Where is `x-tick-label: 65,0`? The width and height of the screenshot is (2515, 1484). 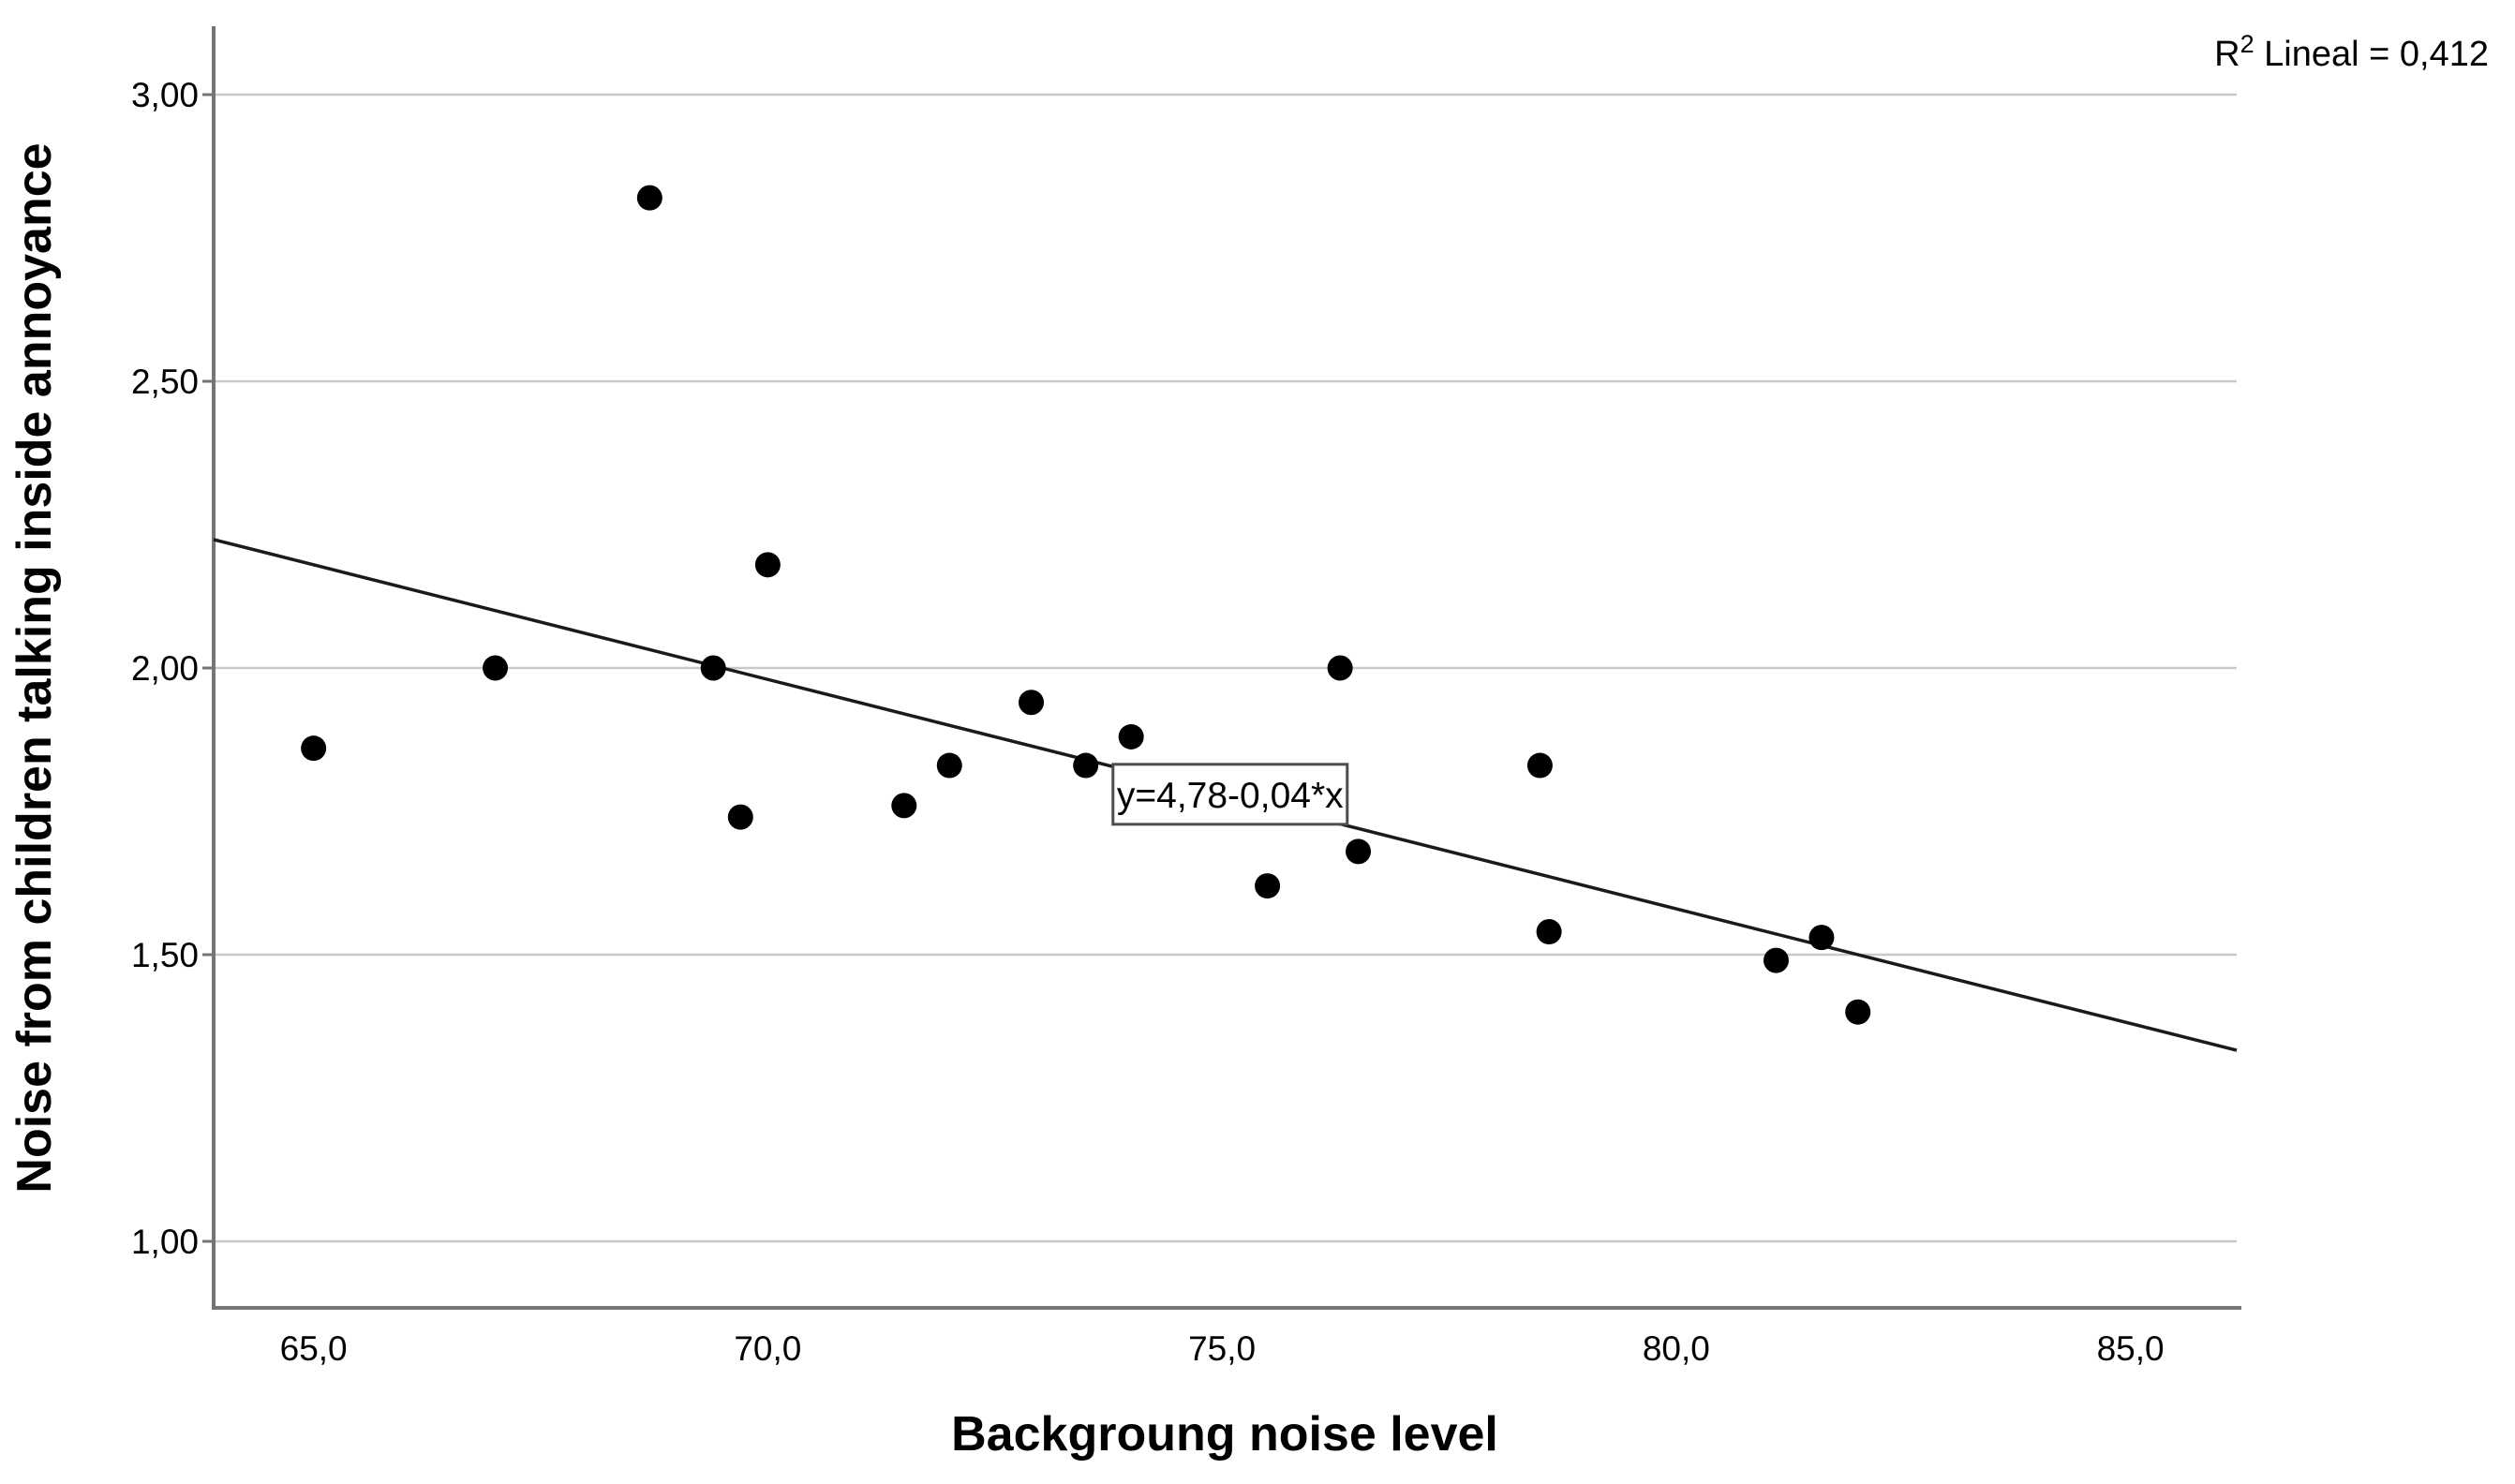
x-tick-label: 65,0 is located at coordinates (314, 1348).